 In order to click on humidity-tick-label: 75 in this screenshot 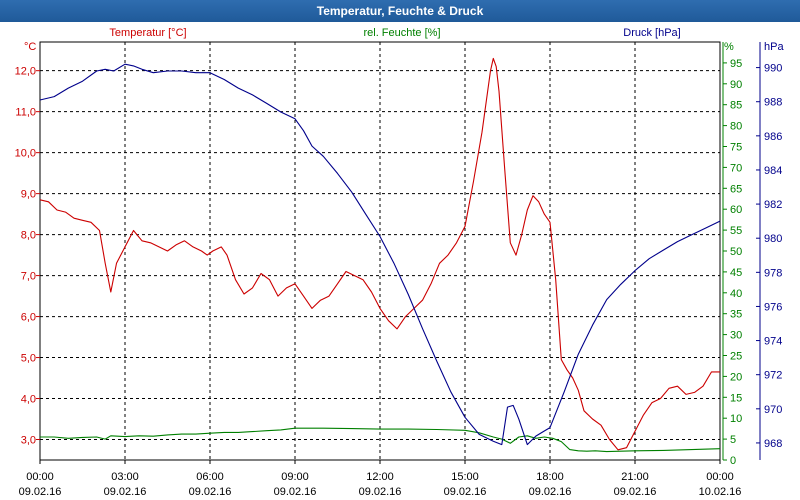, I will do `click(736, 148)`.